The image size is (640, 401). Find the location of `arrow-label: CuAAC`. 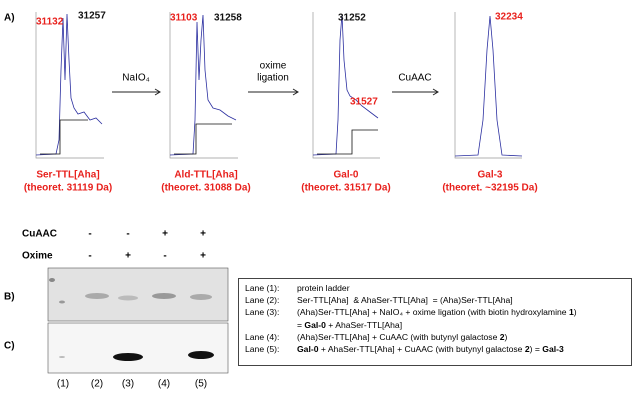

arrow-label: CuAAC is located at coordinates (414, 78).